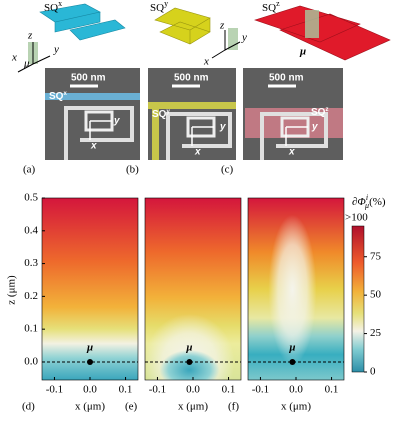  I want to click on title-sub: μ, so click(366, 205).